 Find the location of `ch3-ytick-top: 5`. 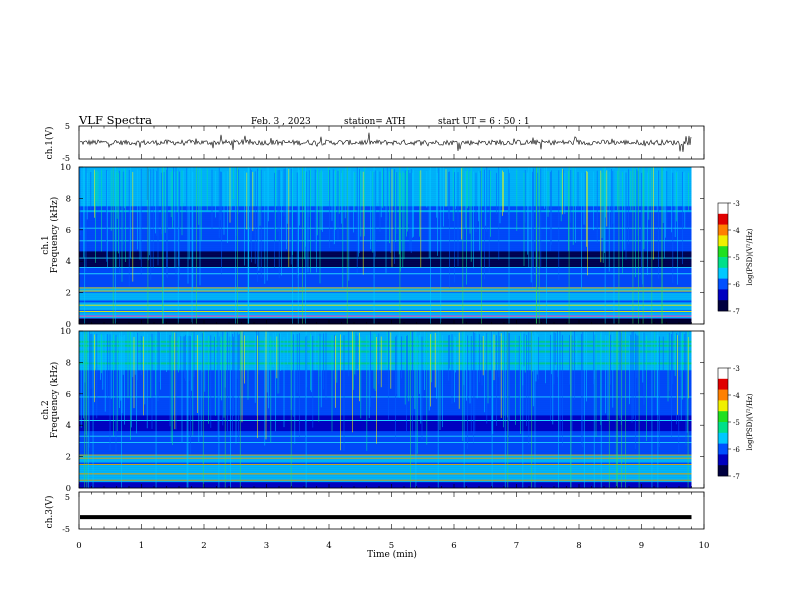

ch3-ytick-top: 5 is located at coordinates (67, 497).